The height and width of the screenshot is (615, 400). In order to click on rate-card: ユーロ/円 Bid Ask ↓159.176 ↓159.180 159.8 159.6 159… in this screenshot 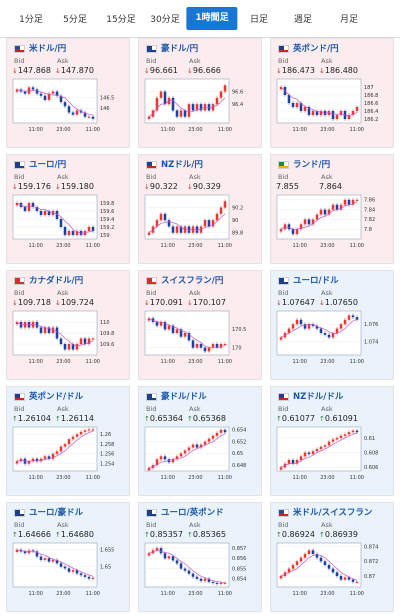, I will do `click(68, 209)`.